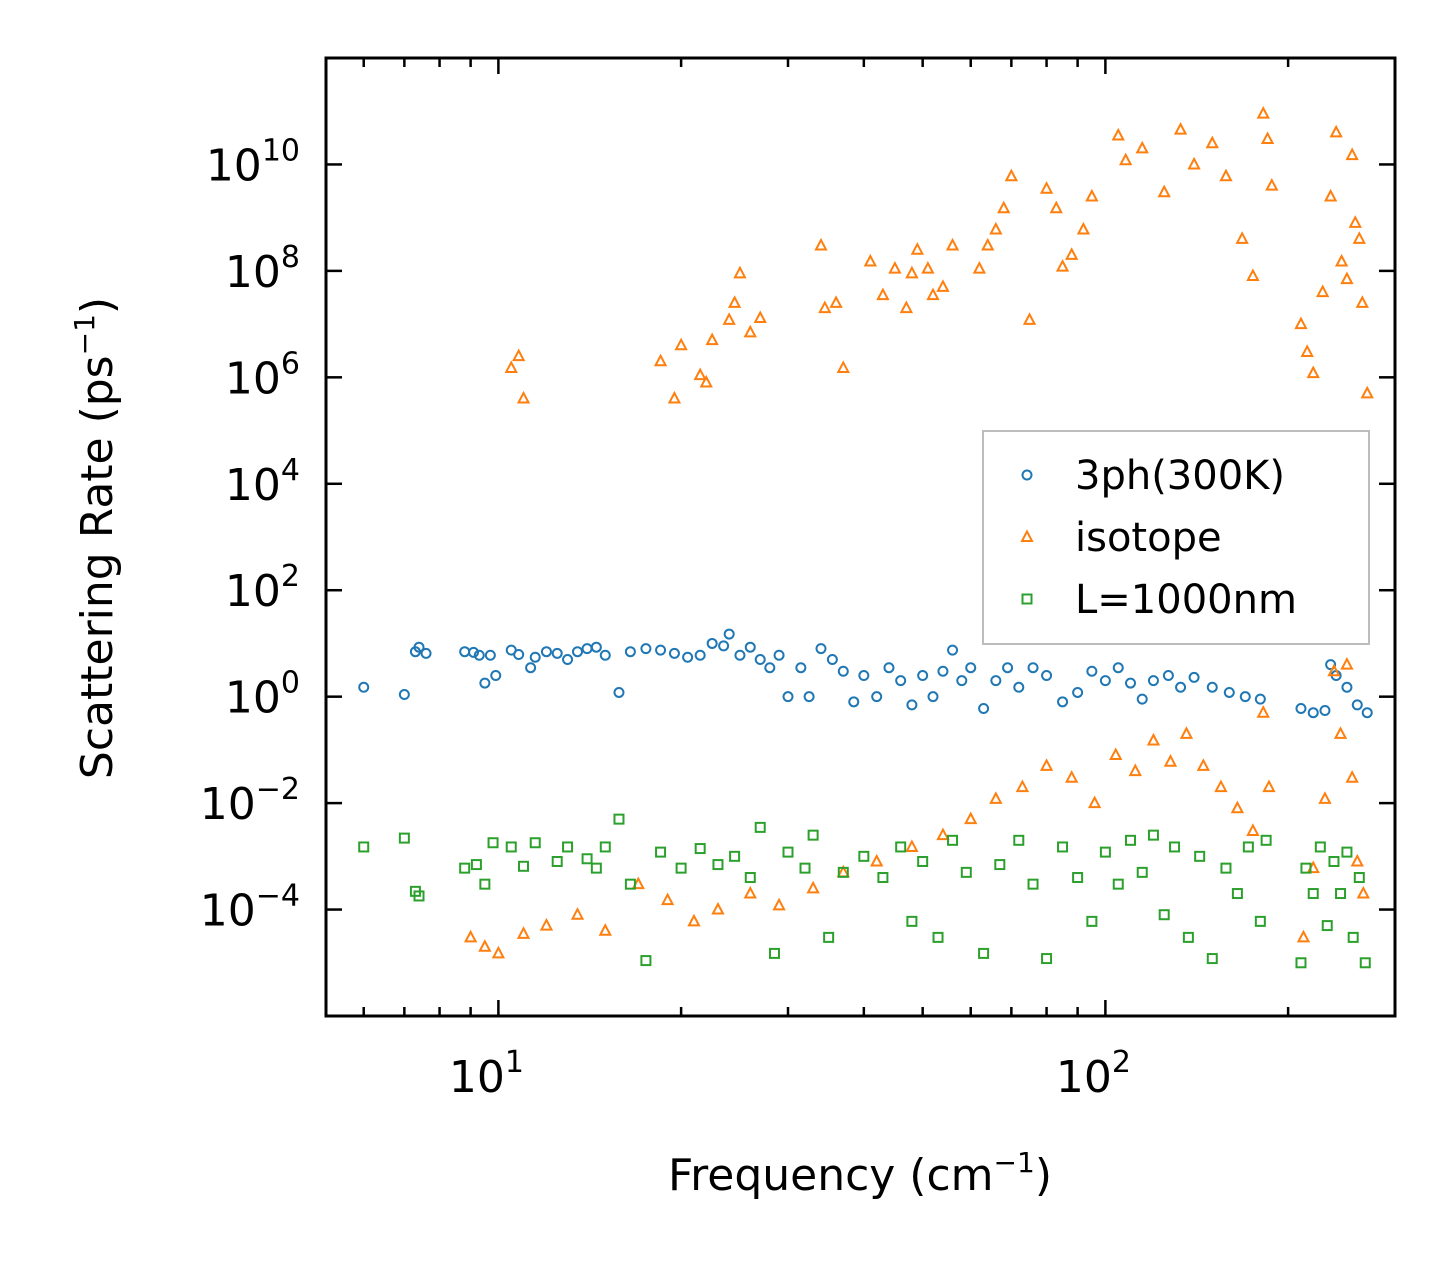  What do you see at coordinates (1121, 538) in the screenshot?
I see `legend-item: isotope` at bounding box center [1121, 538].